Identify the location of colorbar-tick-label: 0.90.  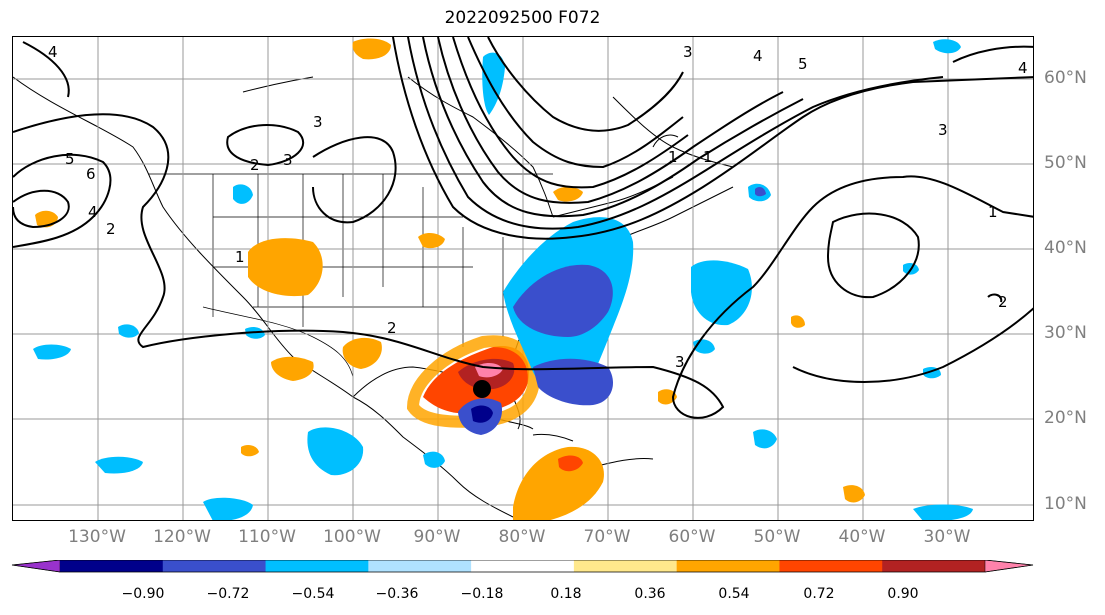
(903, 594).